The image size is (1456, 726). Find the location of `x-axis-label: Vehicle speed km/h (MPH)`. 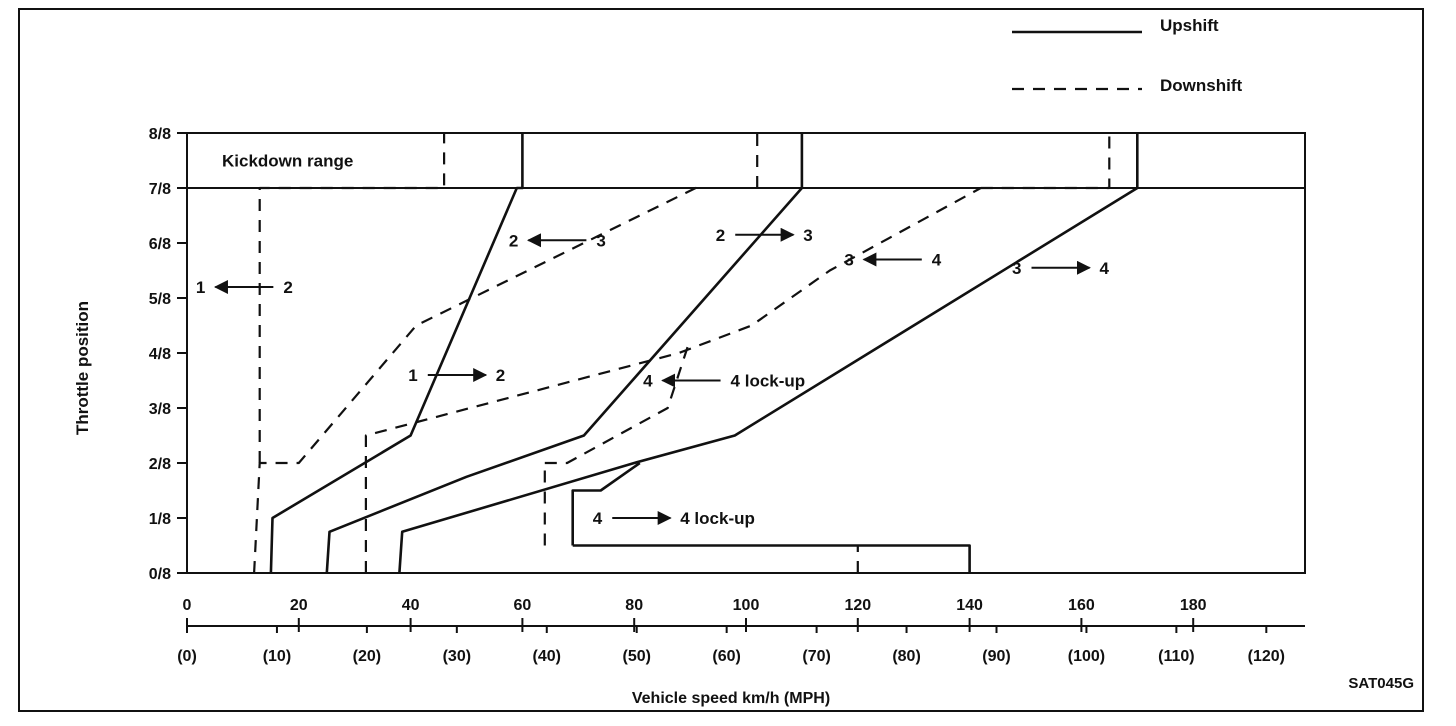

x-axis-label: Vehicle speed km/h (MPH) is located at coordinates (731, 698).